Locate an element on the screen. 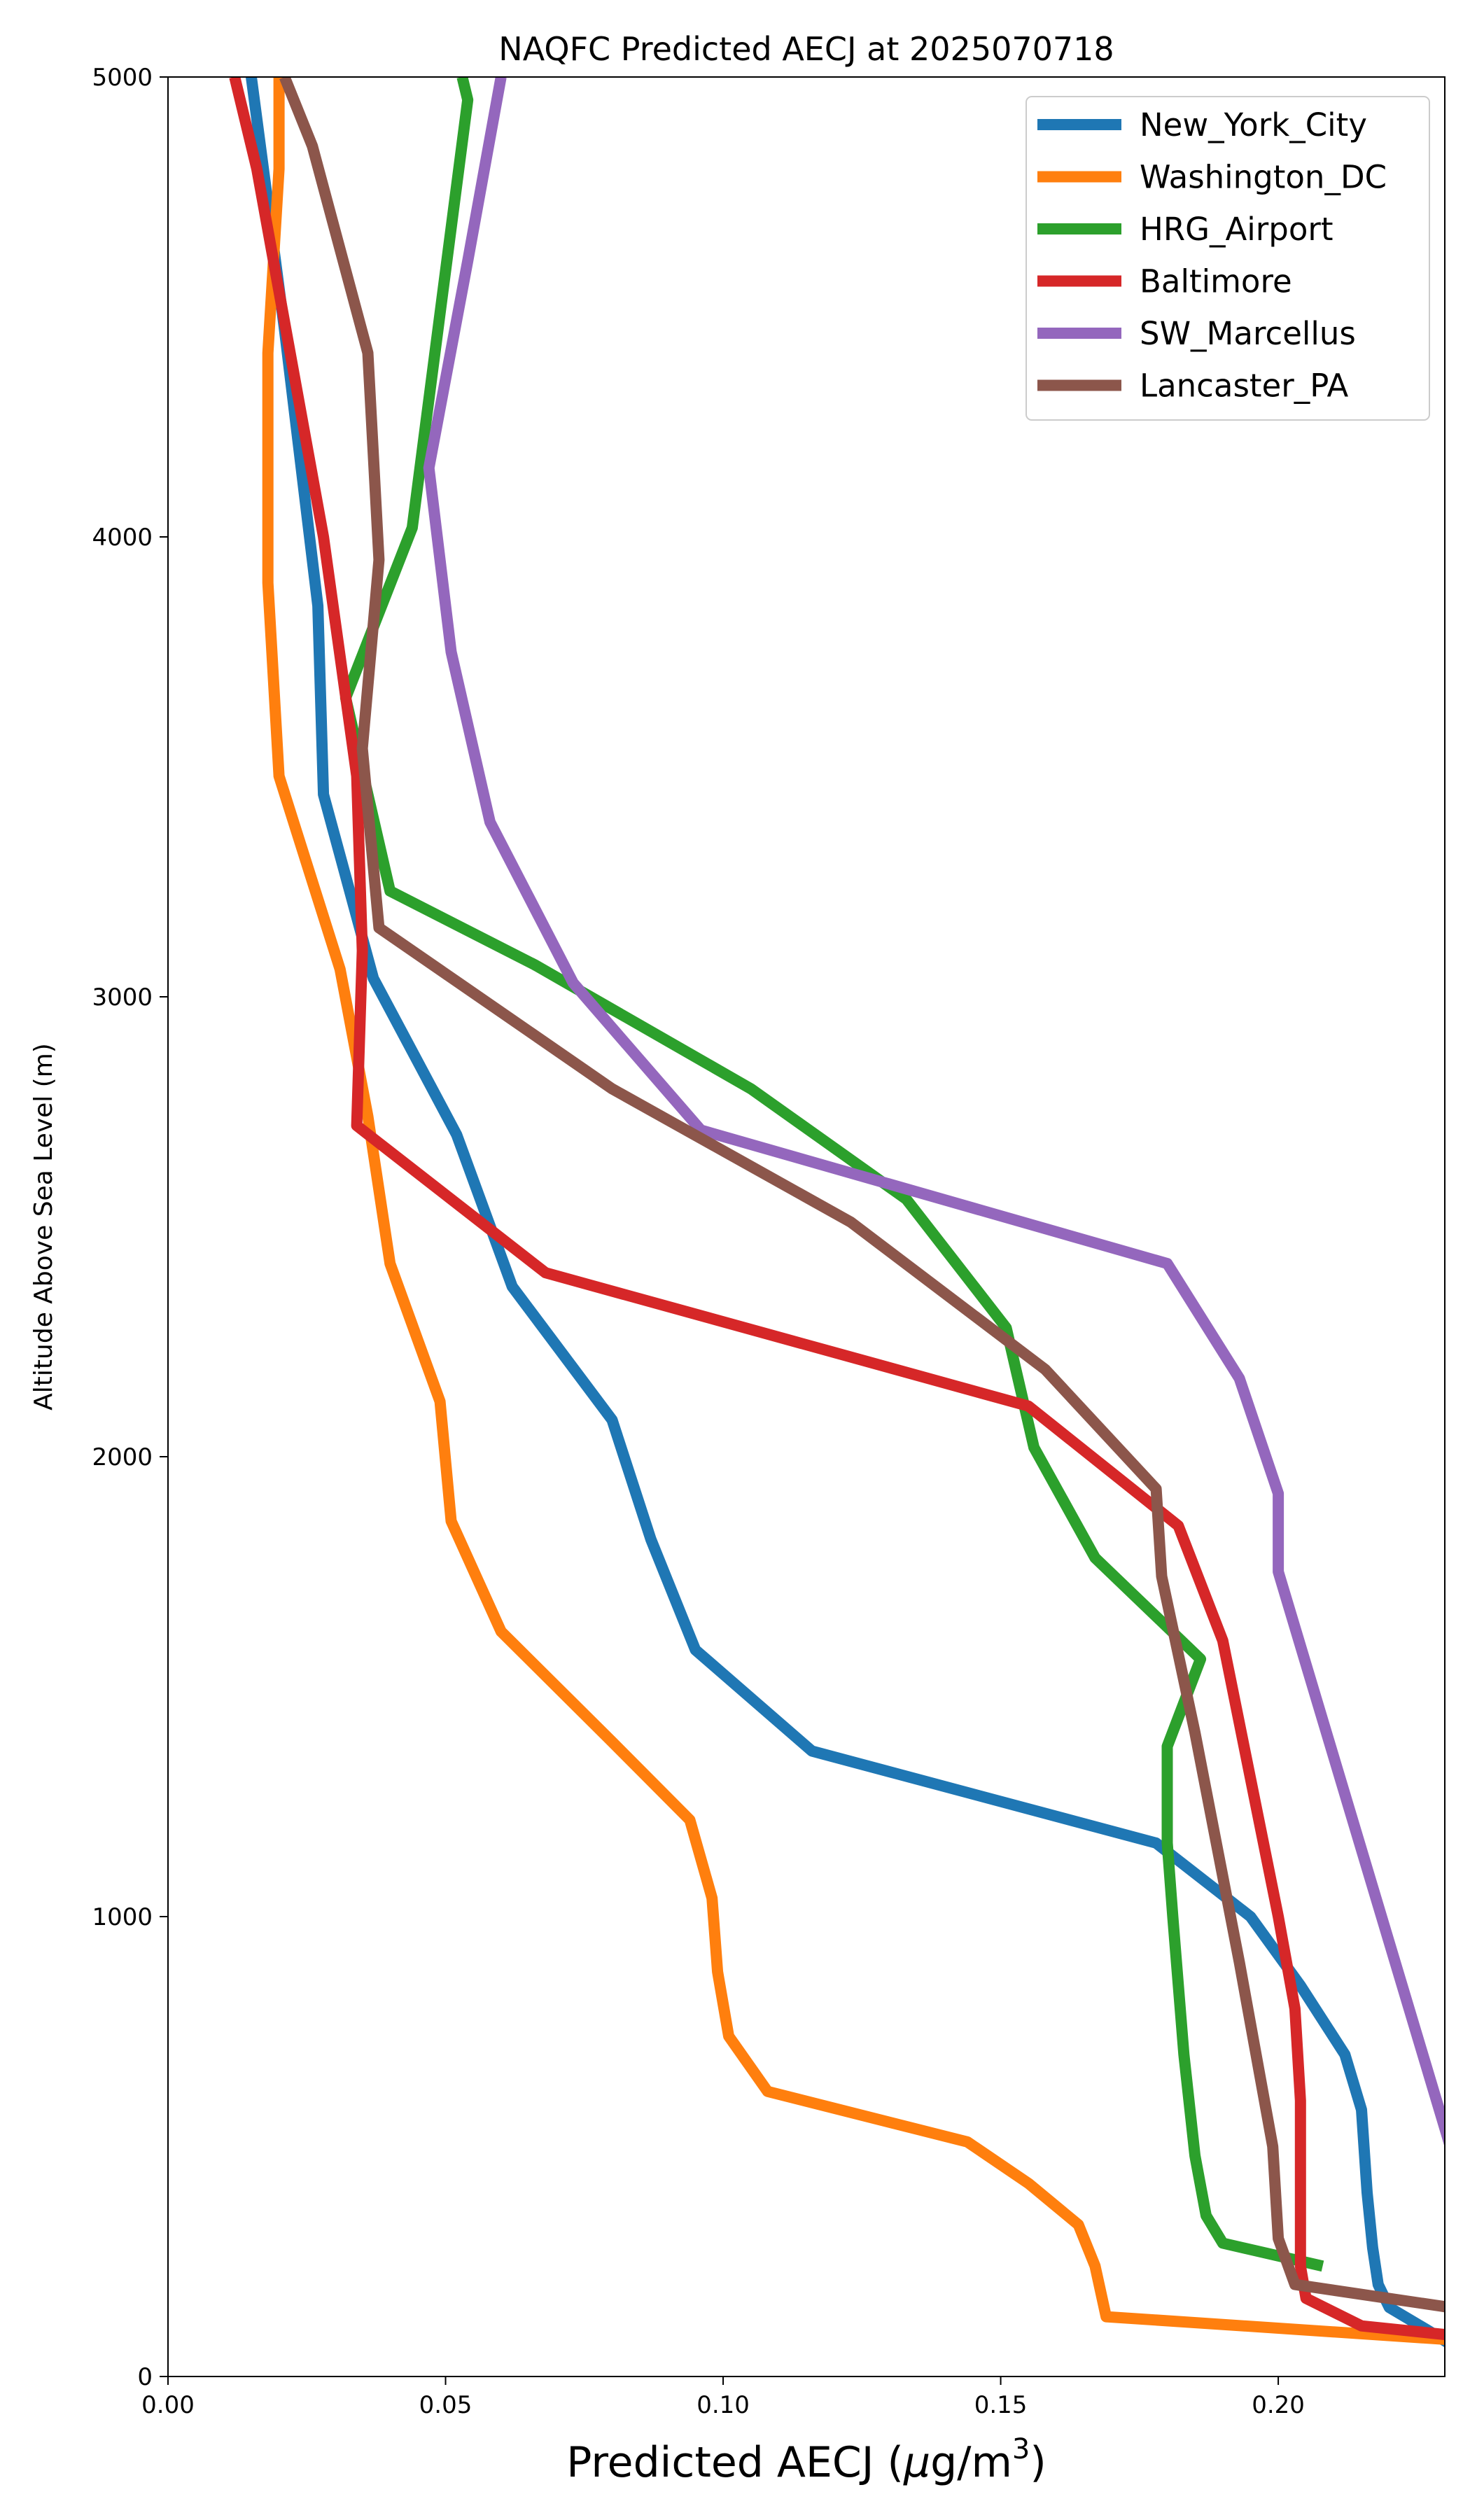 This screenshot has height=2520, width=1470. y-tick-label: 1000 is located at coordinates (122, 1917).